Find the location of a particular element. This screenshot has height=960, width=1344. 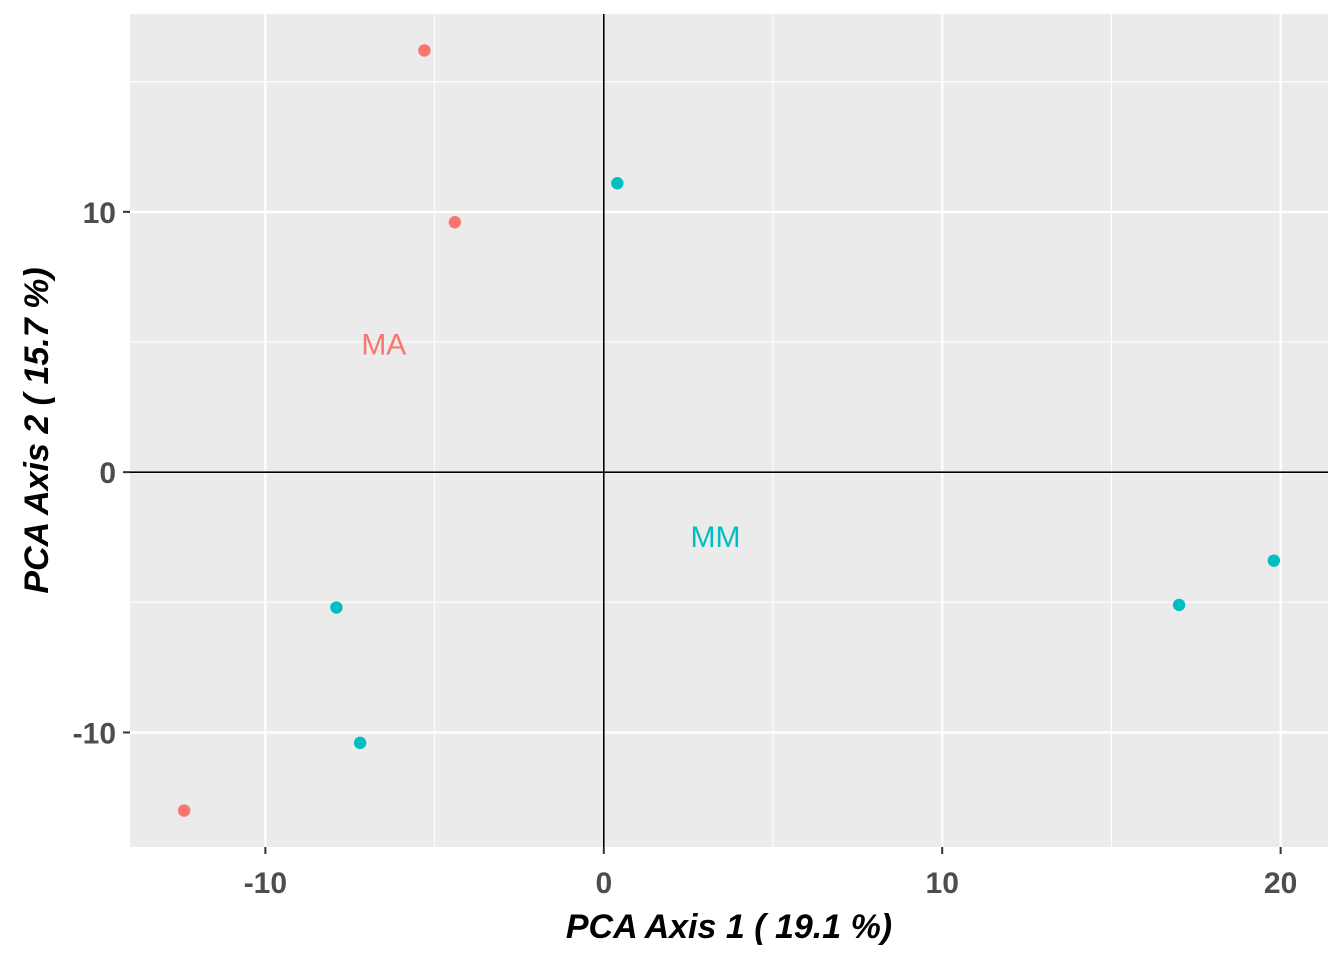

x-tick-label: -10 is located at coordinates (265, 883).